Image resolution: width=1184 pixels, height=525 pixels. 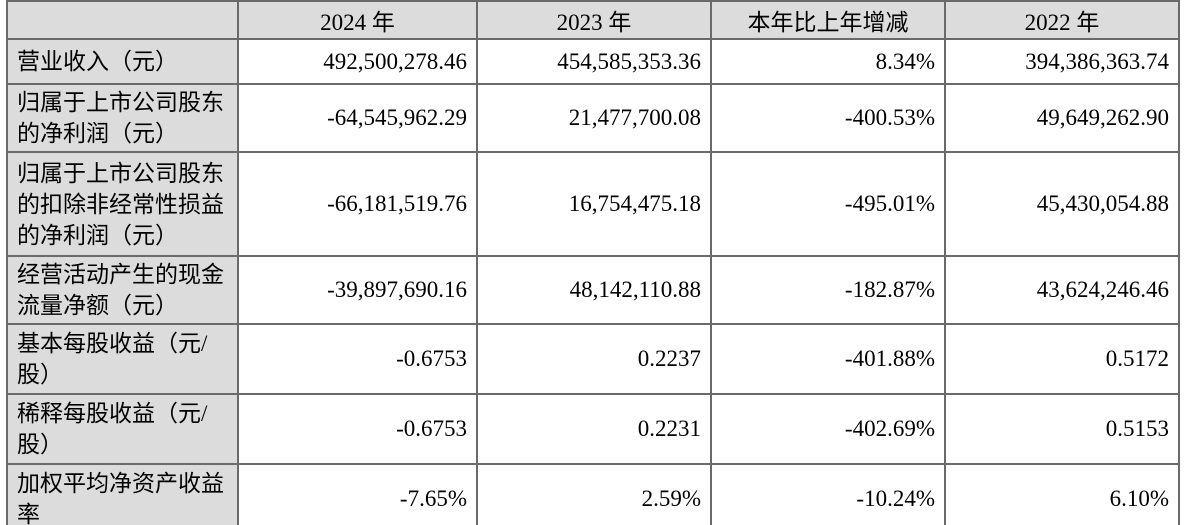 I want to click on value-2023: 0.2231, so click(x=594, y=429).